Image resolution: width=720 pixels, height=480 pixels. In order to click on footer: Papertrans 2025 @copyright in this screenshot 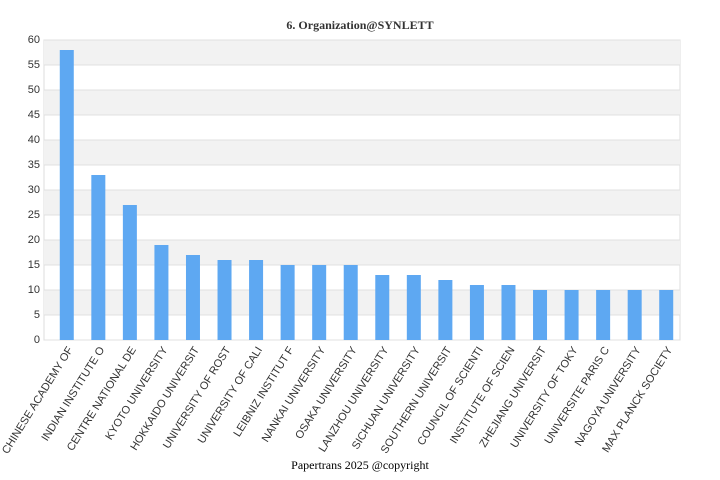, I will do `click(360, 465)`.